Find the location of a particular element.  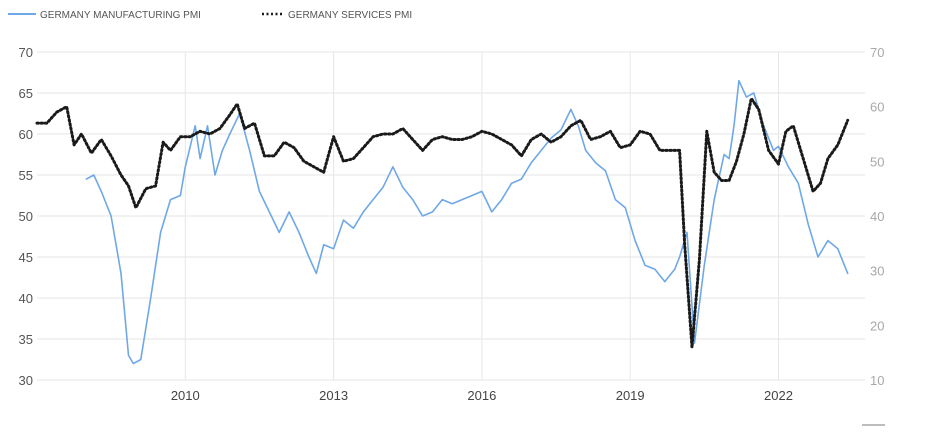

y-left-tick-label: 40 is located at coordinates (26, 298).